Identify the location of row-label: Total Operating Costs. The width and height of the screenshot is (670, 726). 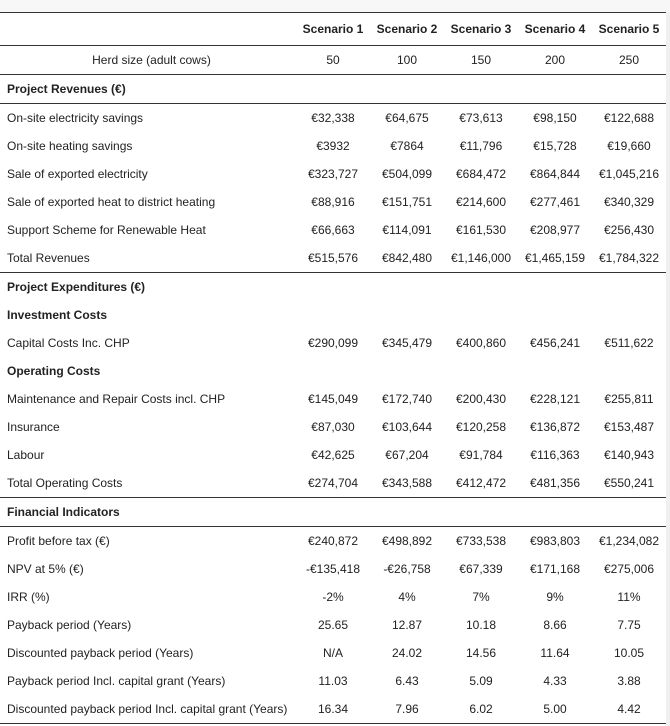
(148, 483).